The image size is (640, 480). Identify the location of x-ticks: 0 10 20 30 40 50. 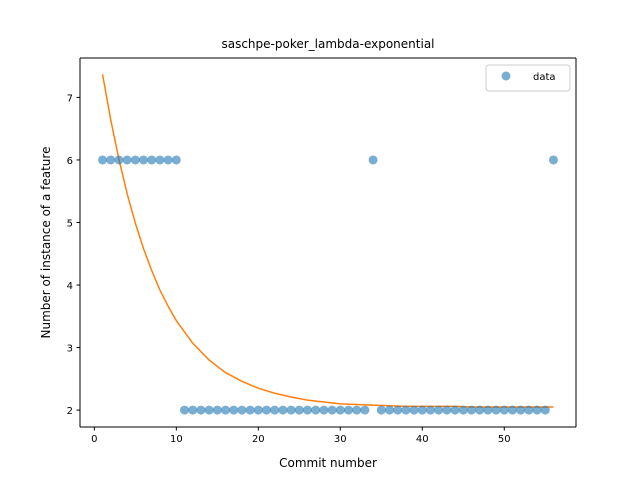
(301, 436).